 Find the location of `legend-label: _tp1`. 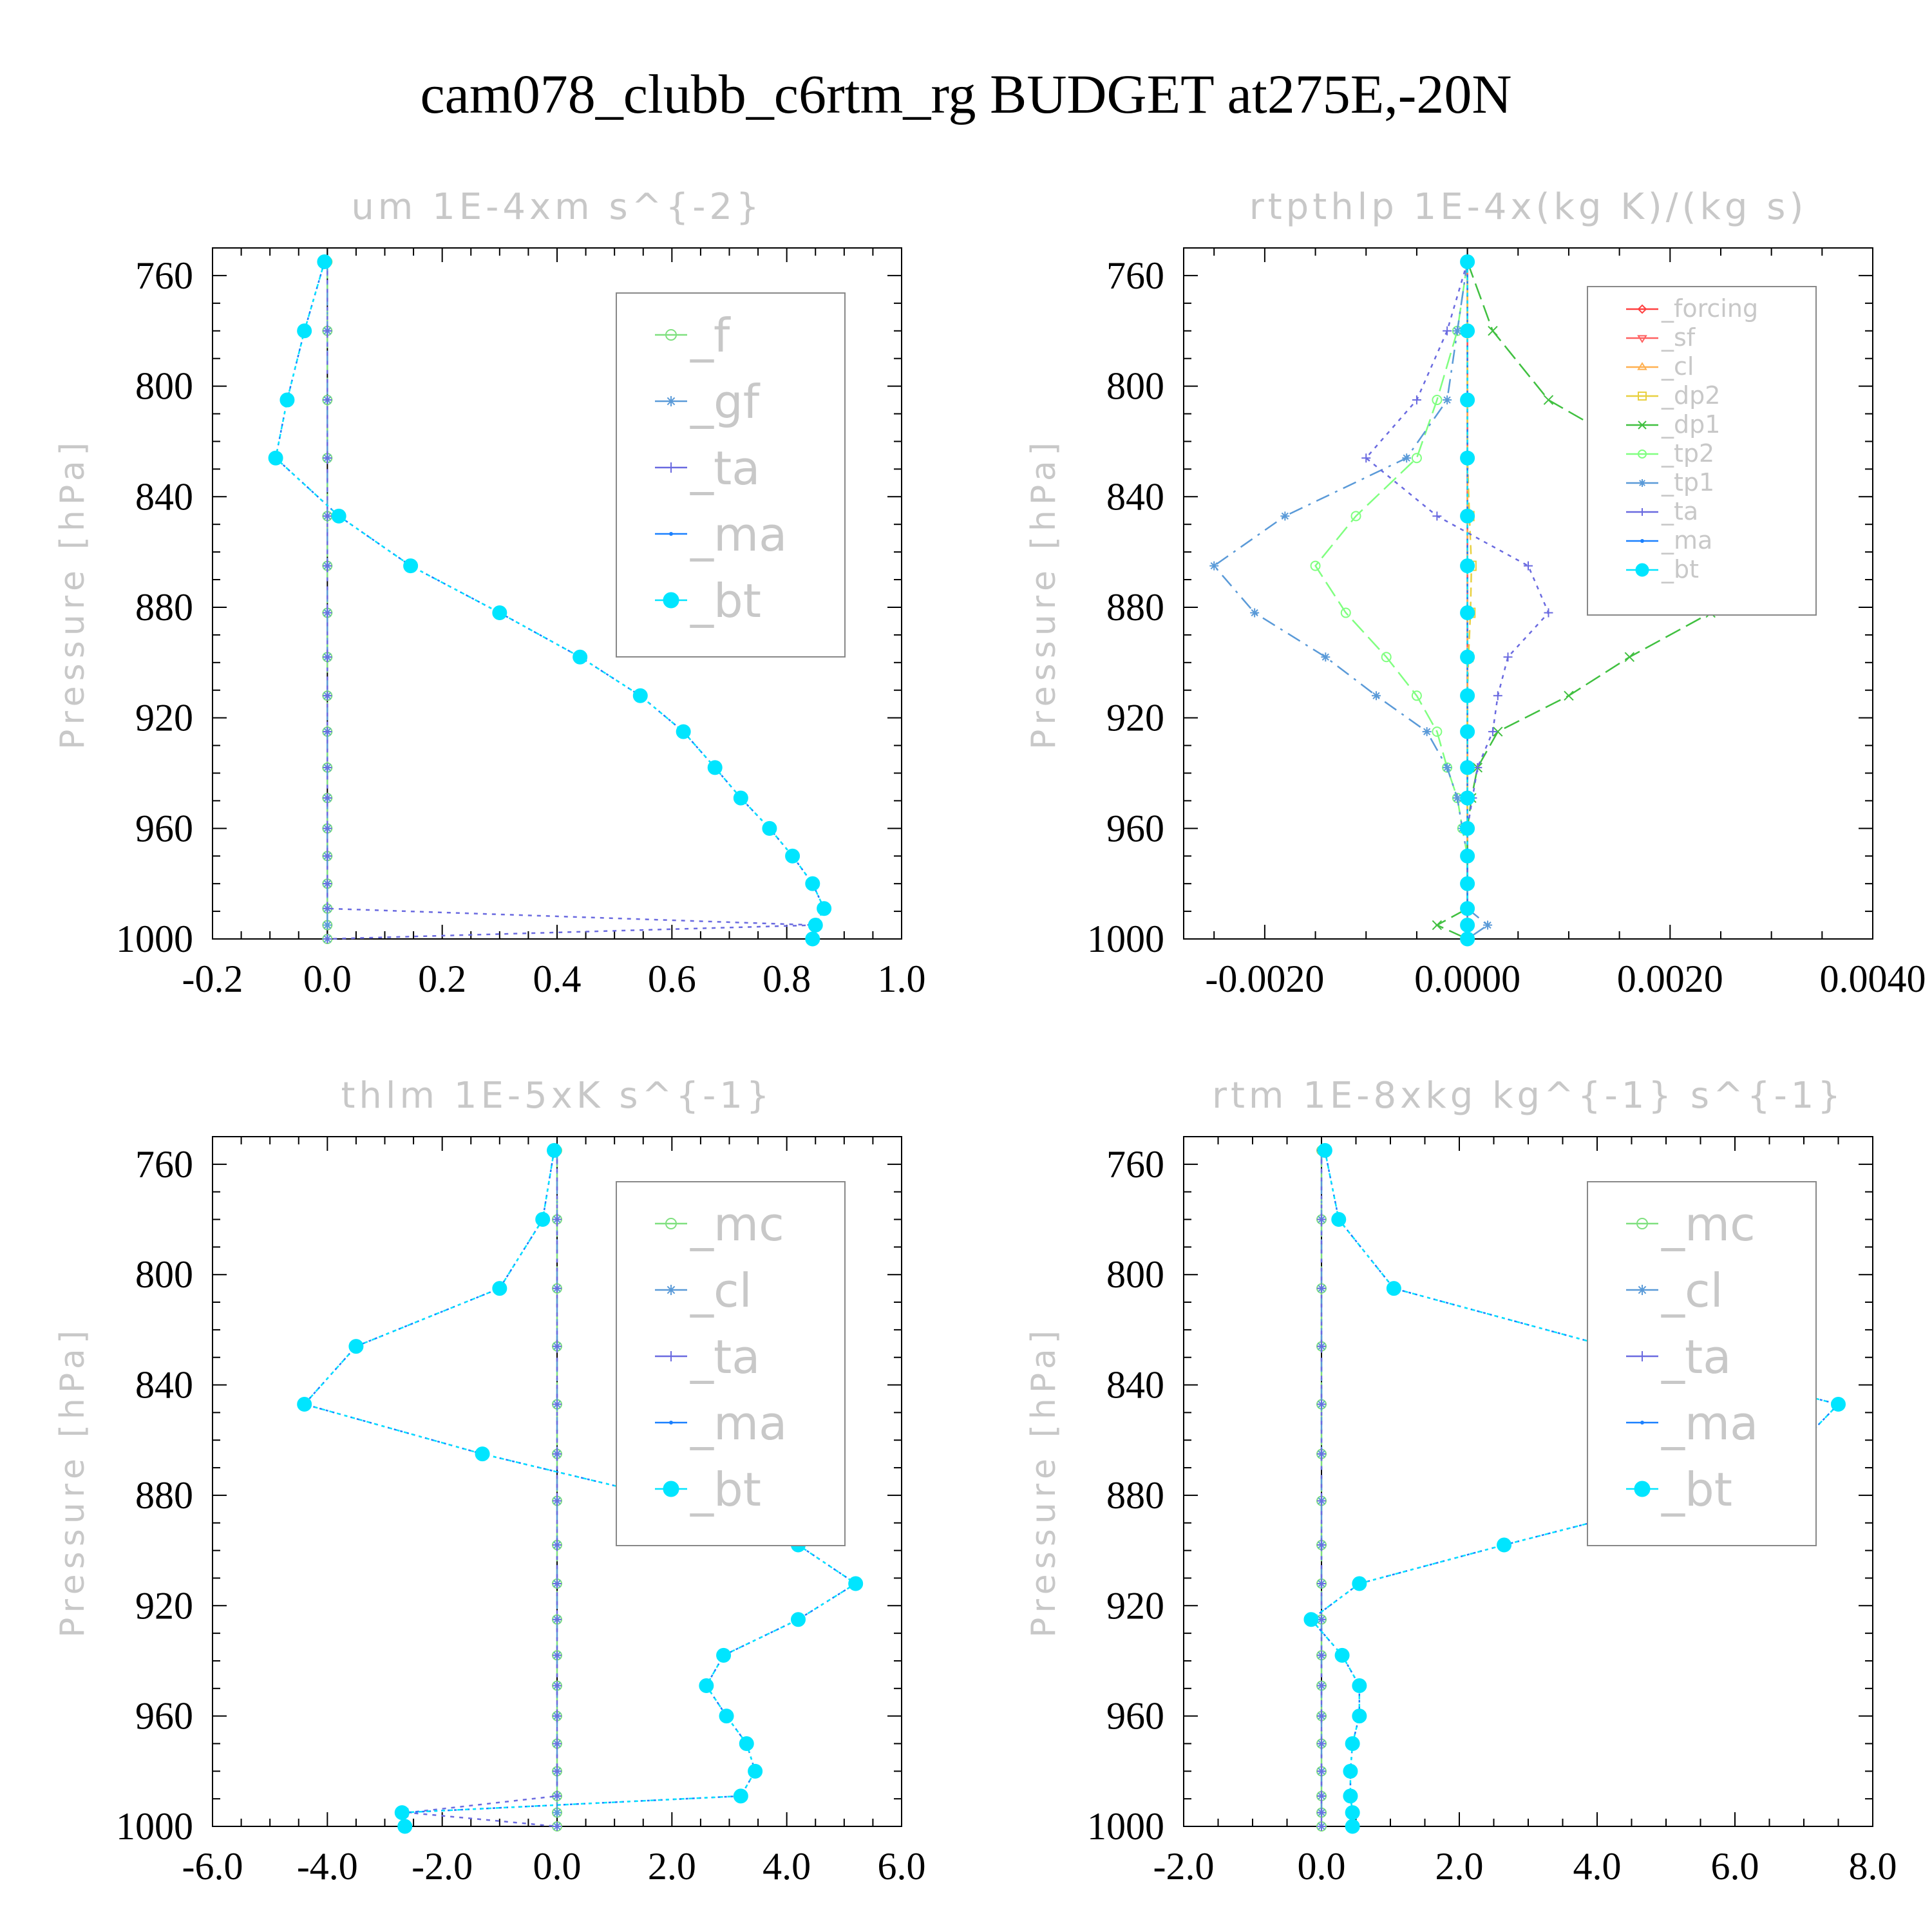

legend-label: _tp1 is located at coordinates (1688, 482).